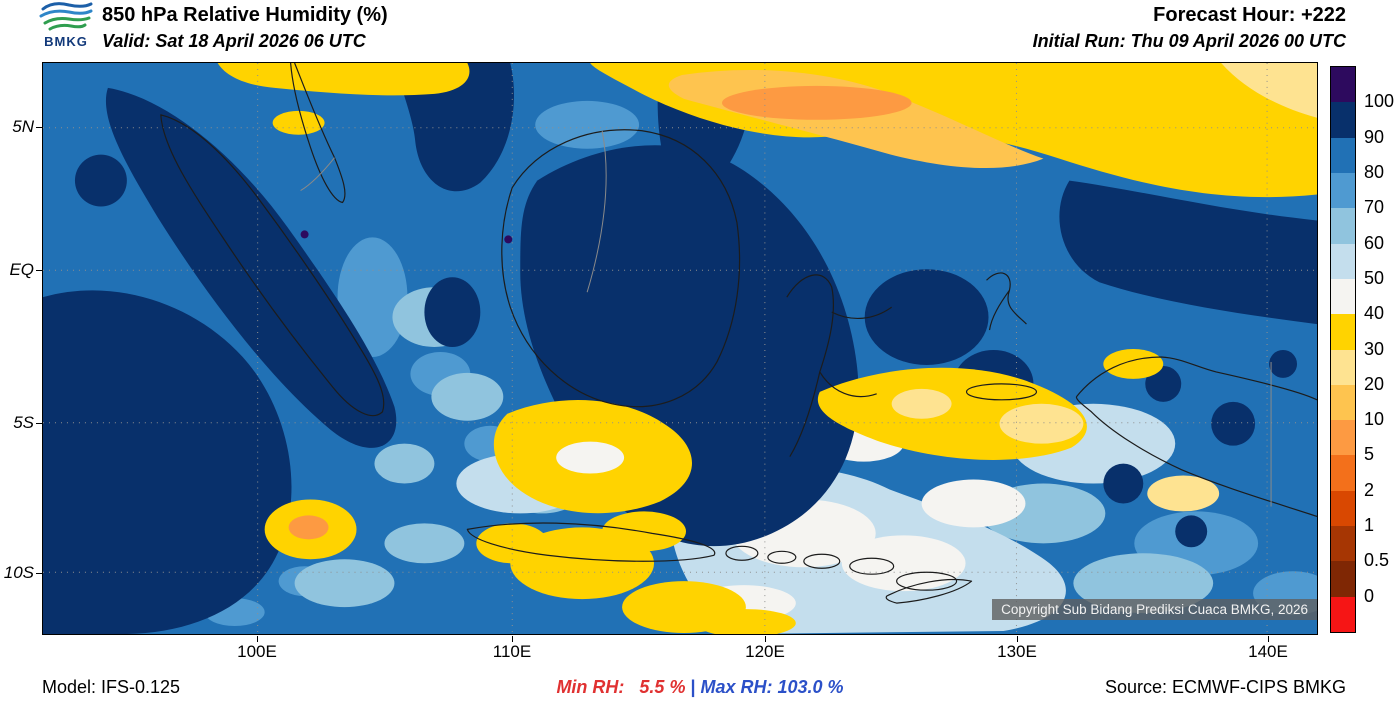  What do you see at coordinates (19, 354) in the screenshot?
I see `lat-axis: 5N EQ 5S 10S` at bounding box center [19, 354].